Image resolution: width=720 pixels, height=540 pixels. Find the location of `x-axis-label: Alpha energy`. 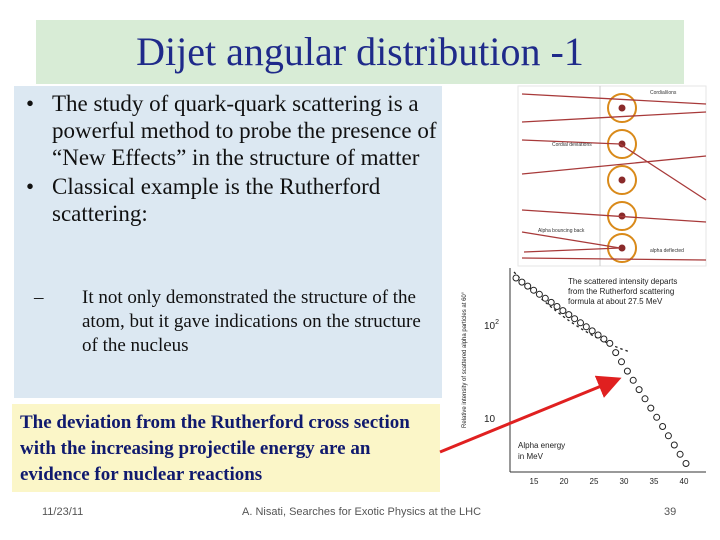

x-axis-label: Alpha energy is located at coordinates (541, 445).